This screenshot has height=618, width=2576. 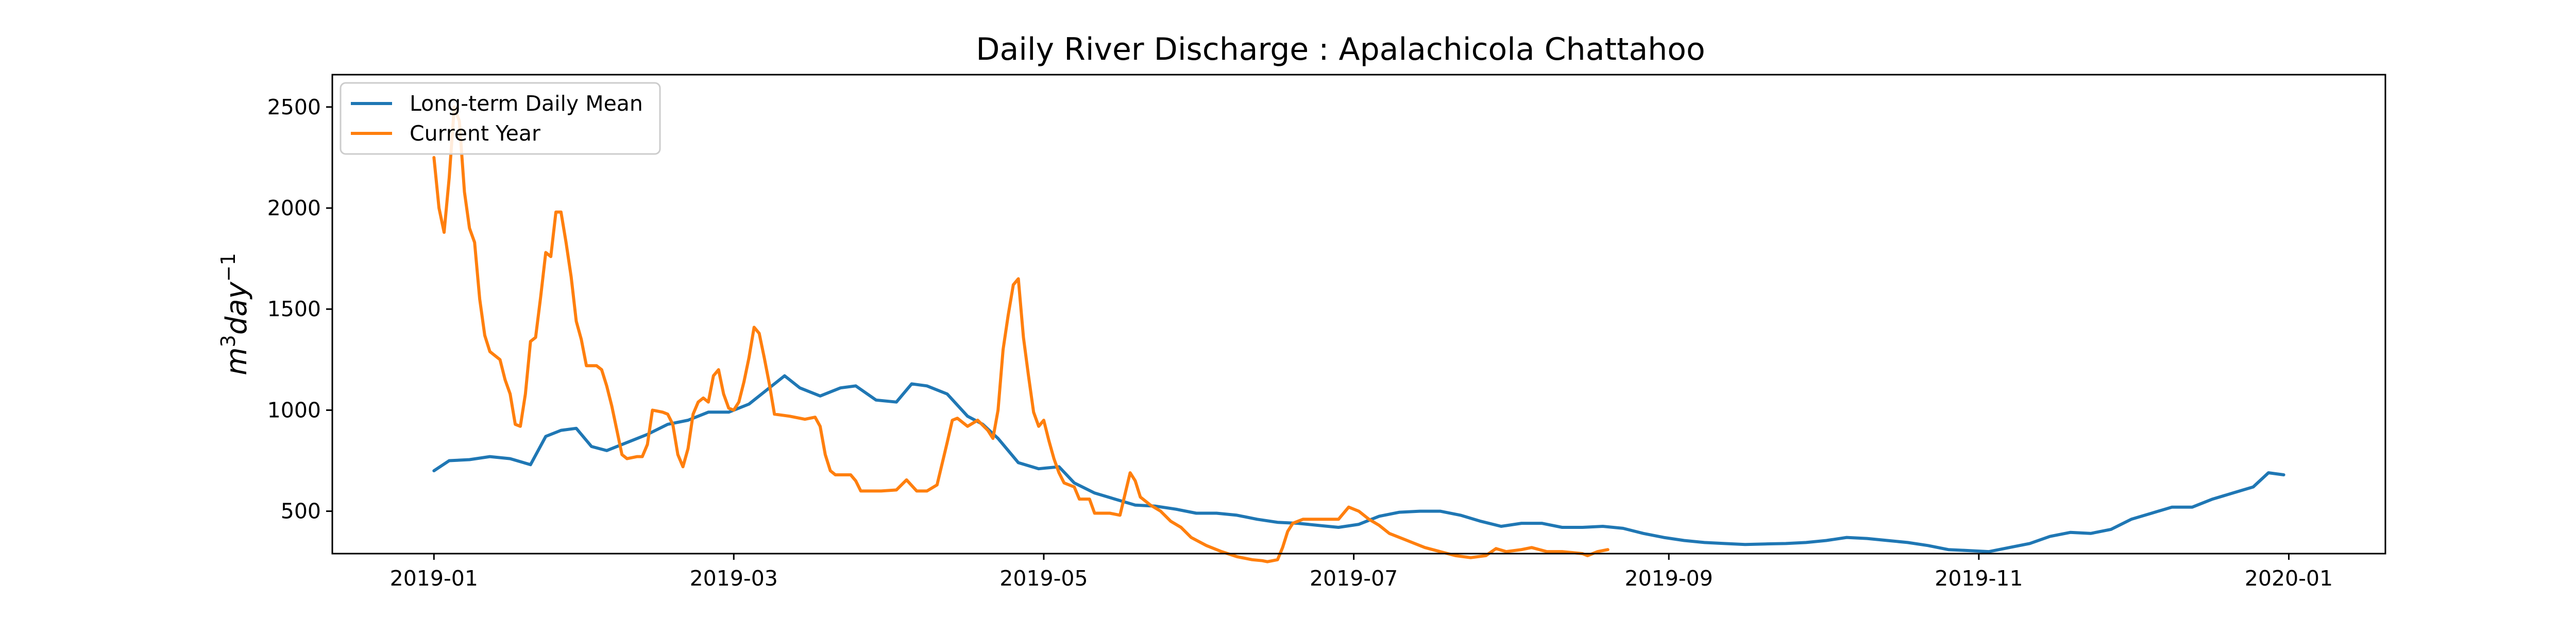 I want to click on legend: Long-term Daily Mean Current Year, so click(x=500, y=119).